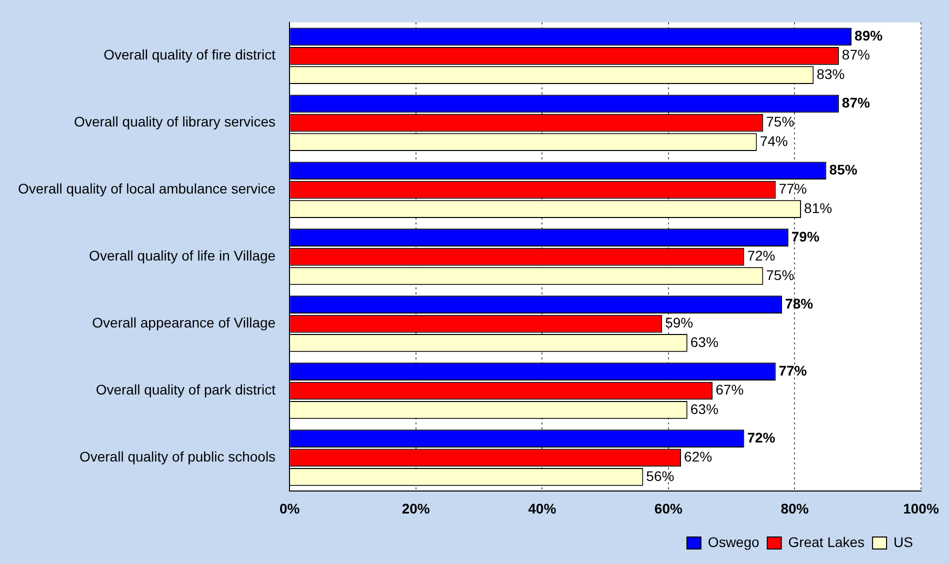 The image size is (949, 564). What do you see at coordinates (921, 508) in the screenshot?
I see `x-tick-label: 100%` at bounding box center [921, 508].